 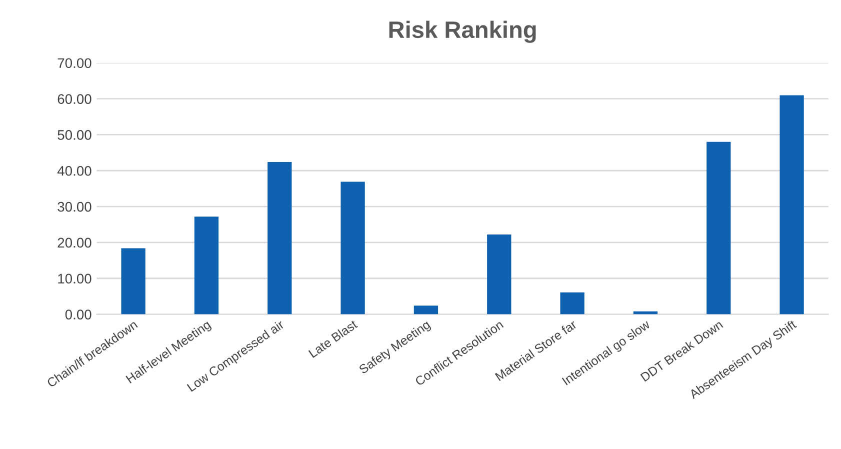 I want to click on y-tick-label: 20.00, so click(x=75, y=243).